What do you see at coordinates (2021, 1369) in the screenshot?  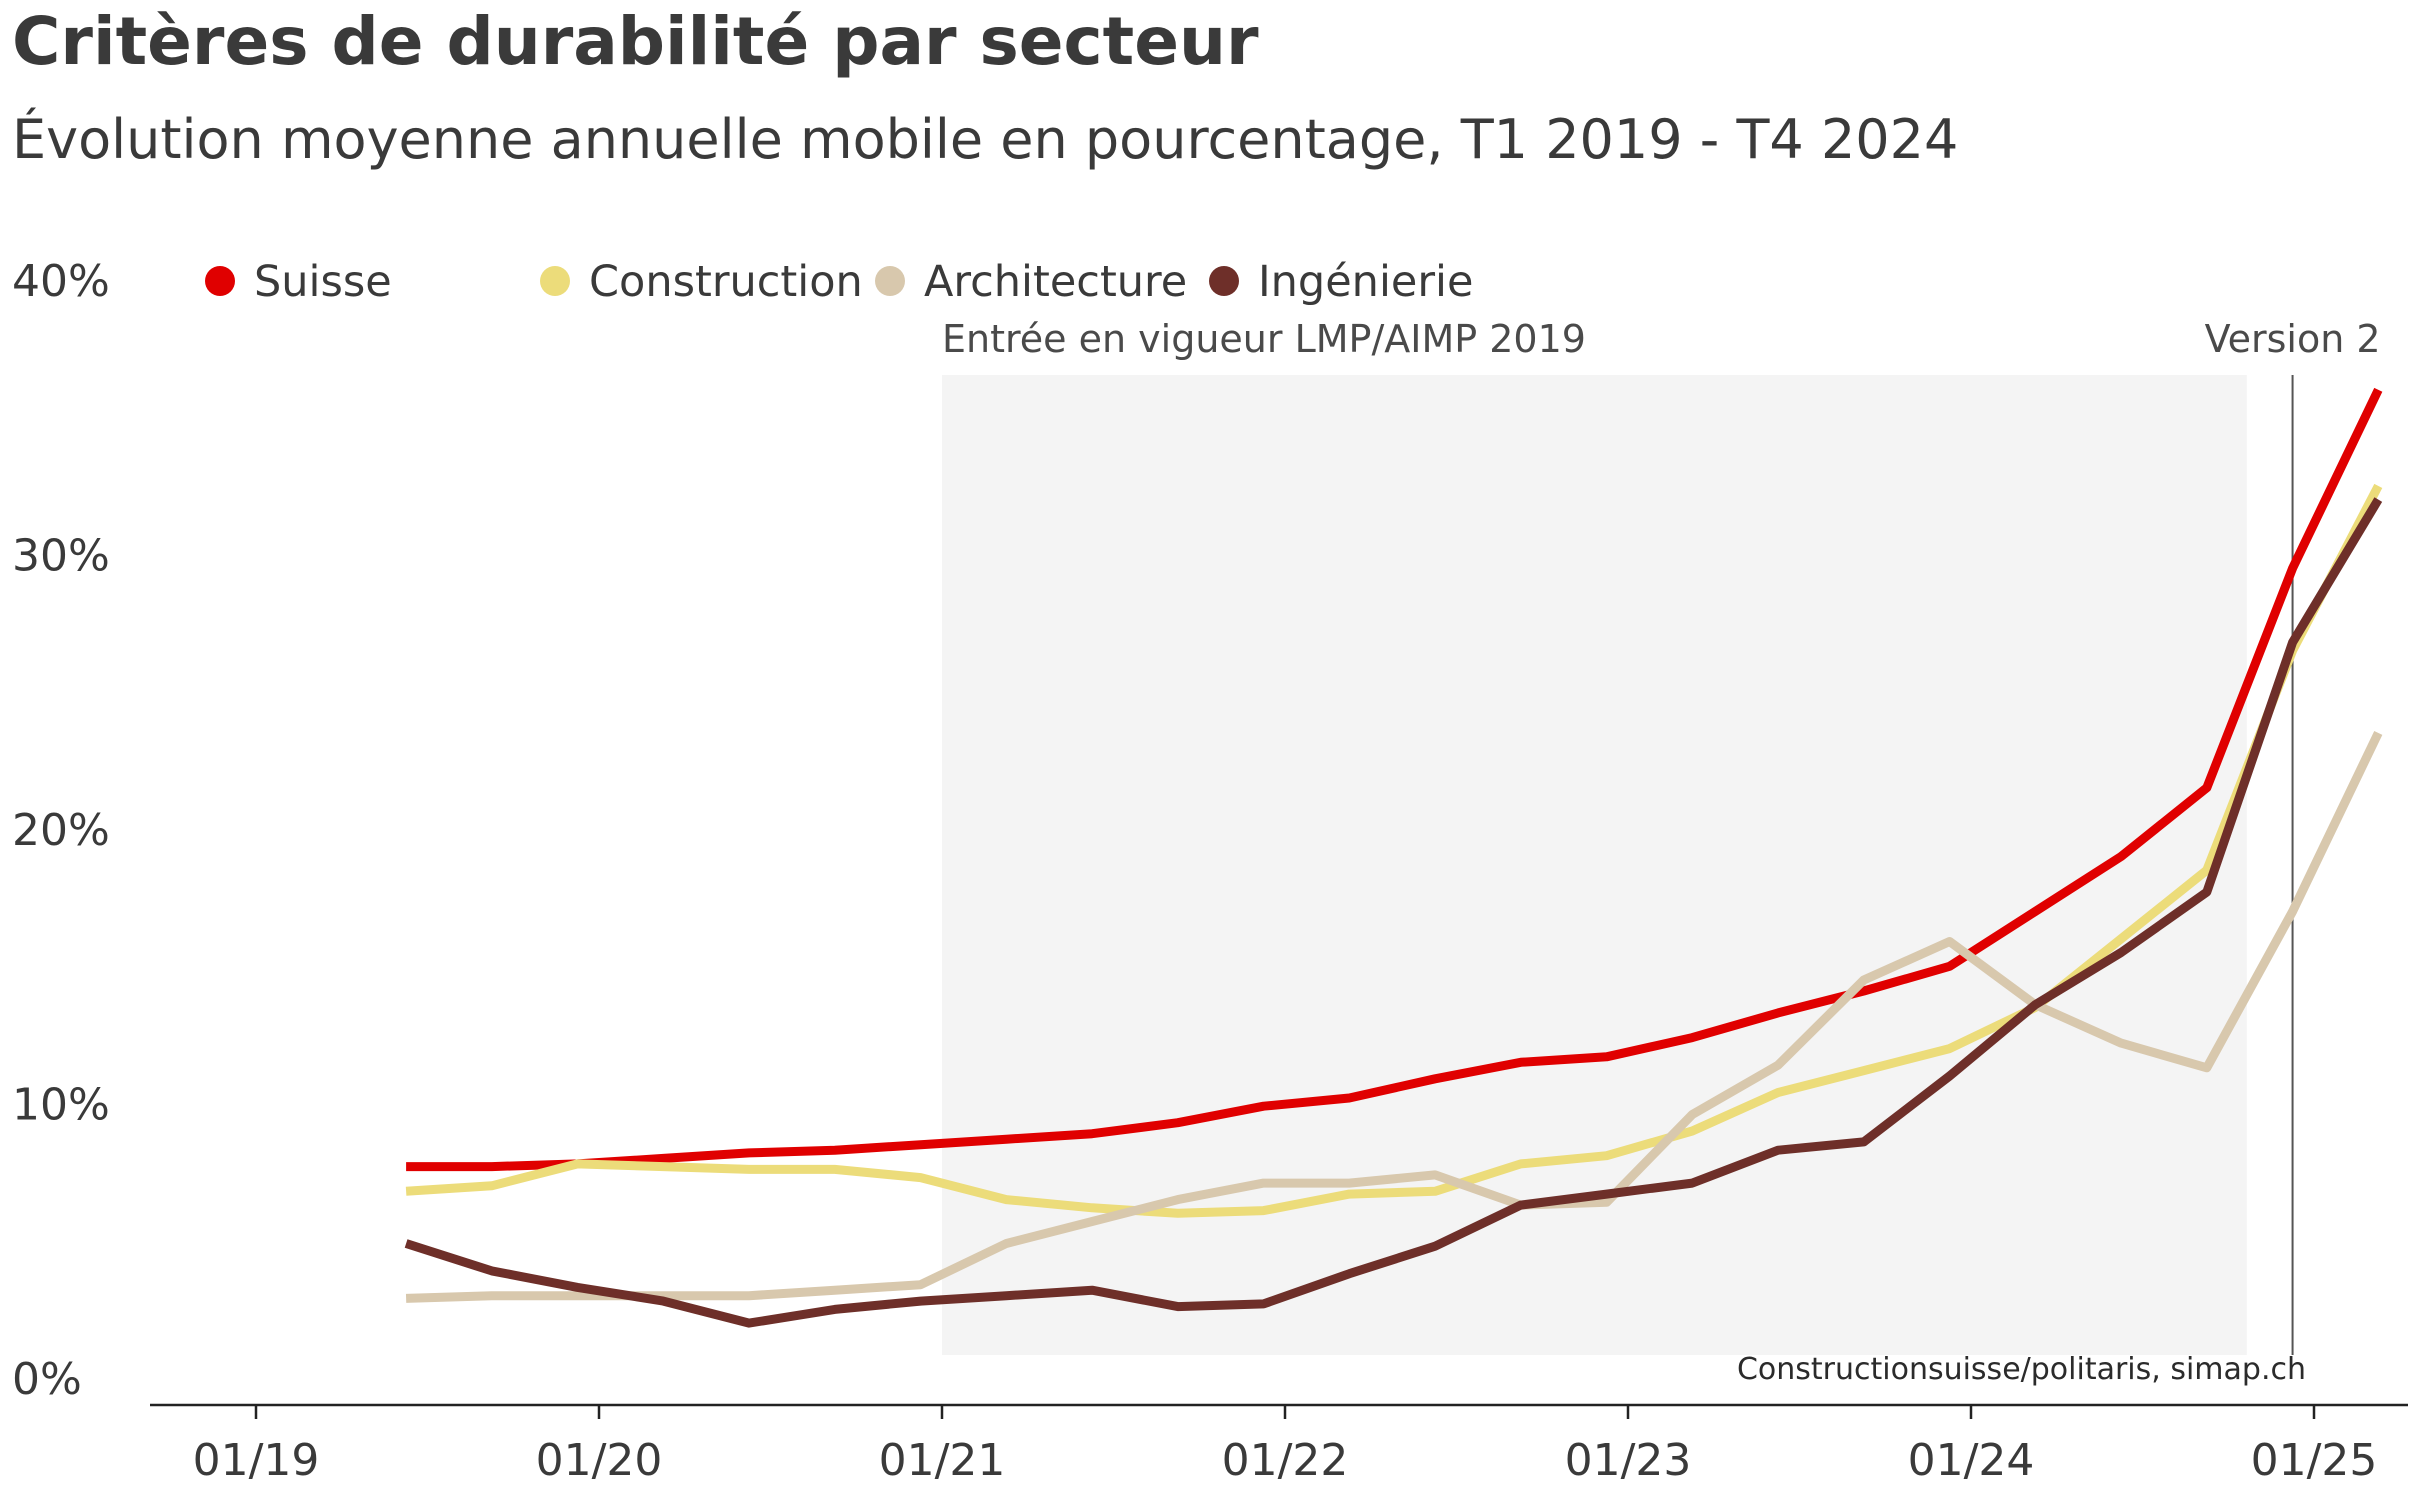 I see `source-note: Constructionsuisse/politaris, simap.ch` at bounding box center [2021, 1369].